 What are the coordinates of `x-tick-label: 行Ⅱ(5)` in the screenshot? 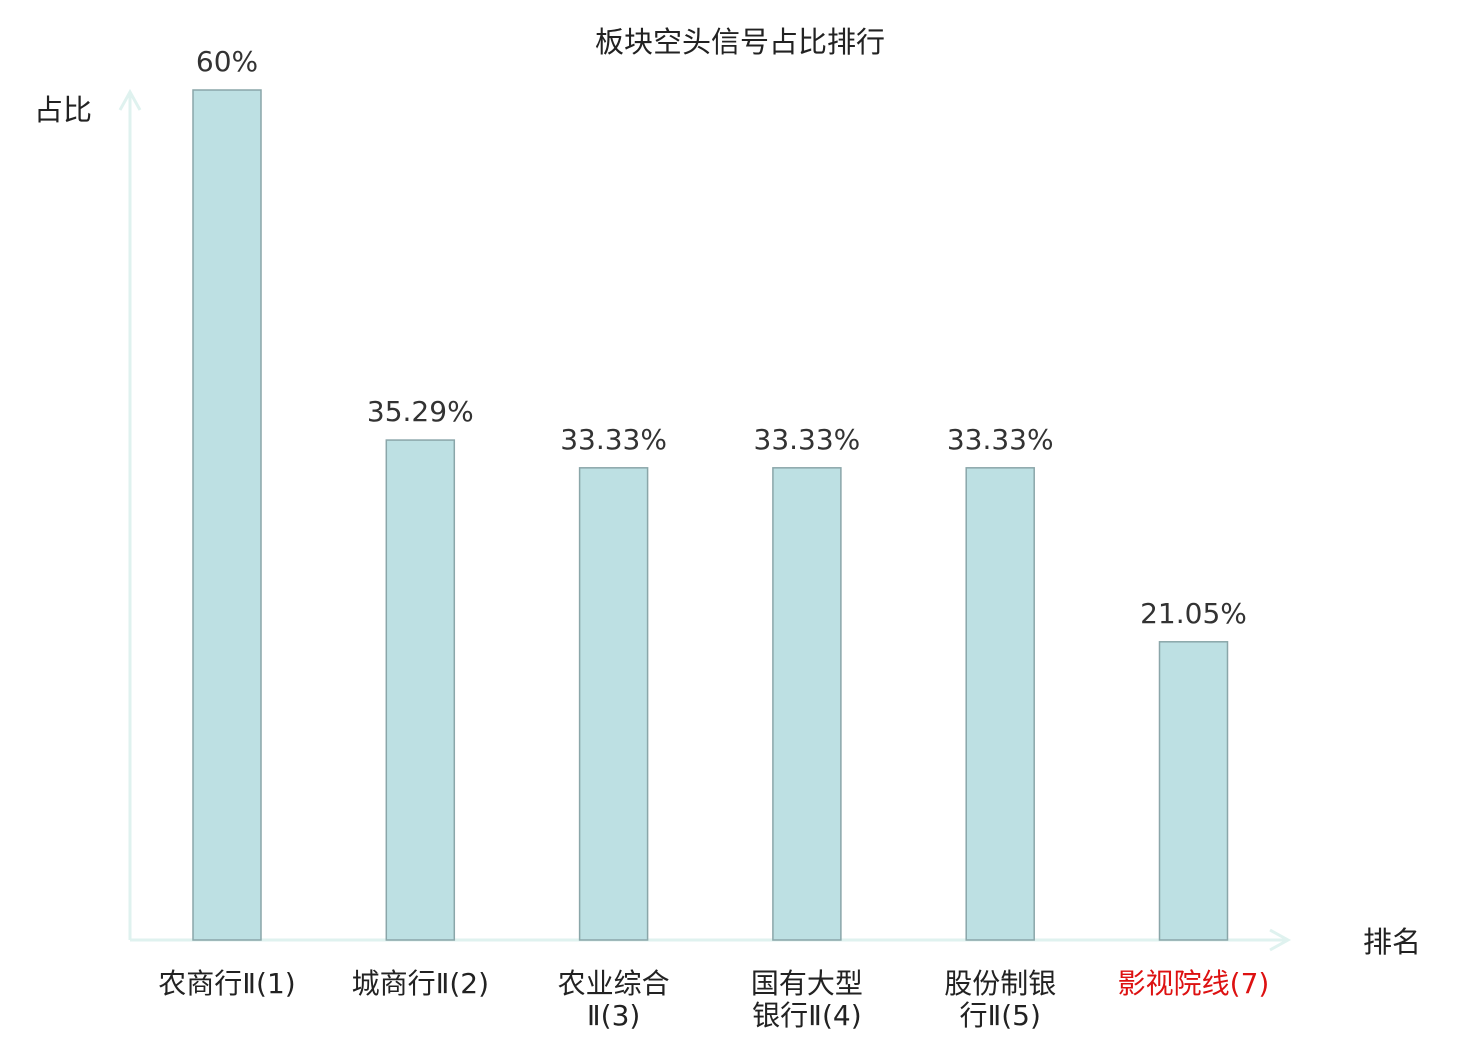 It's located at (999, 1015).